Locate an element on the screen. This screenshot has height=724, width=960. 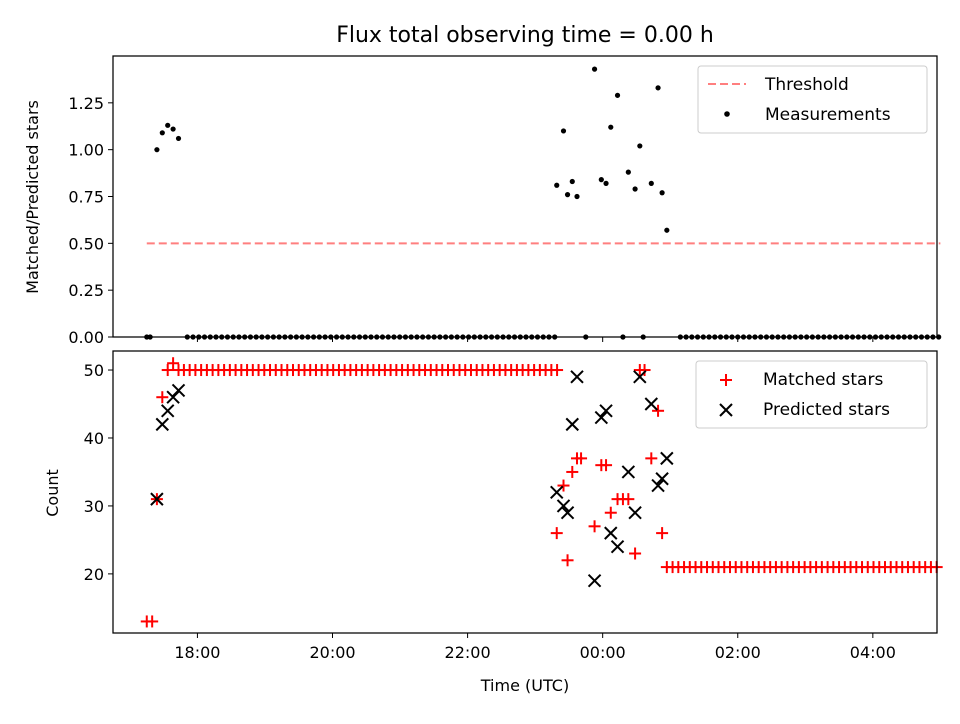
top-y-tick-label: 0.75 is located at coordinates (86, 197).